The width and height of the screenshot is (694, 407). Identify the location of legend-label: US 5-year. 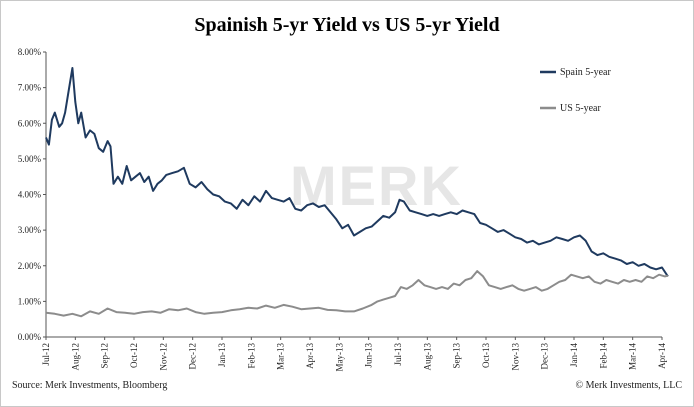
(580, 108).